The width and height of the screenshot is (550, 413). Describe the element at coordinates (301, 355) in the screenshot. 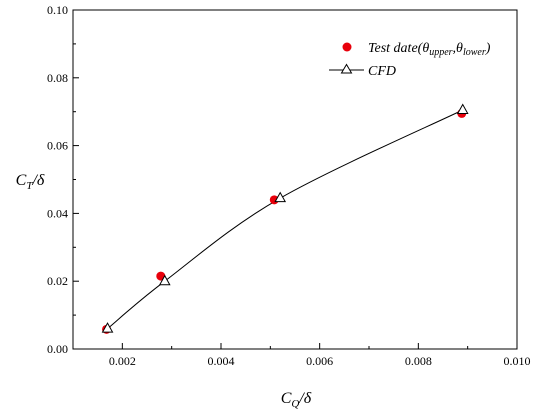

I see `x-axis-ticks: 0.002 0.004 0.006 0.008 0.010` at that location.